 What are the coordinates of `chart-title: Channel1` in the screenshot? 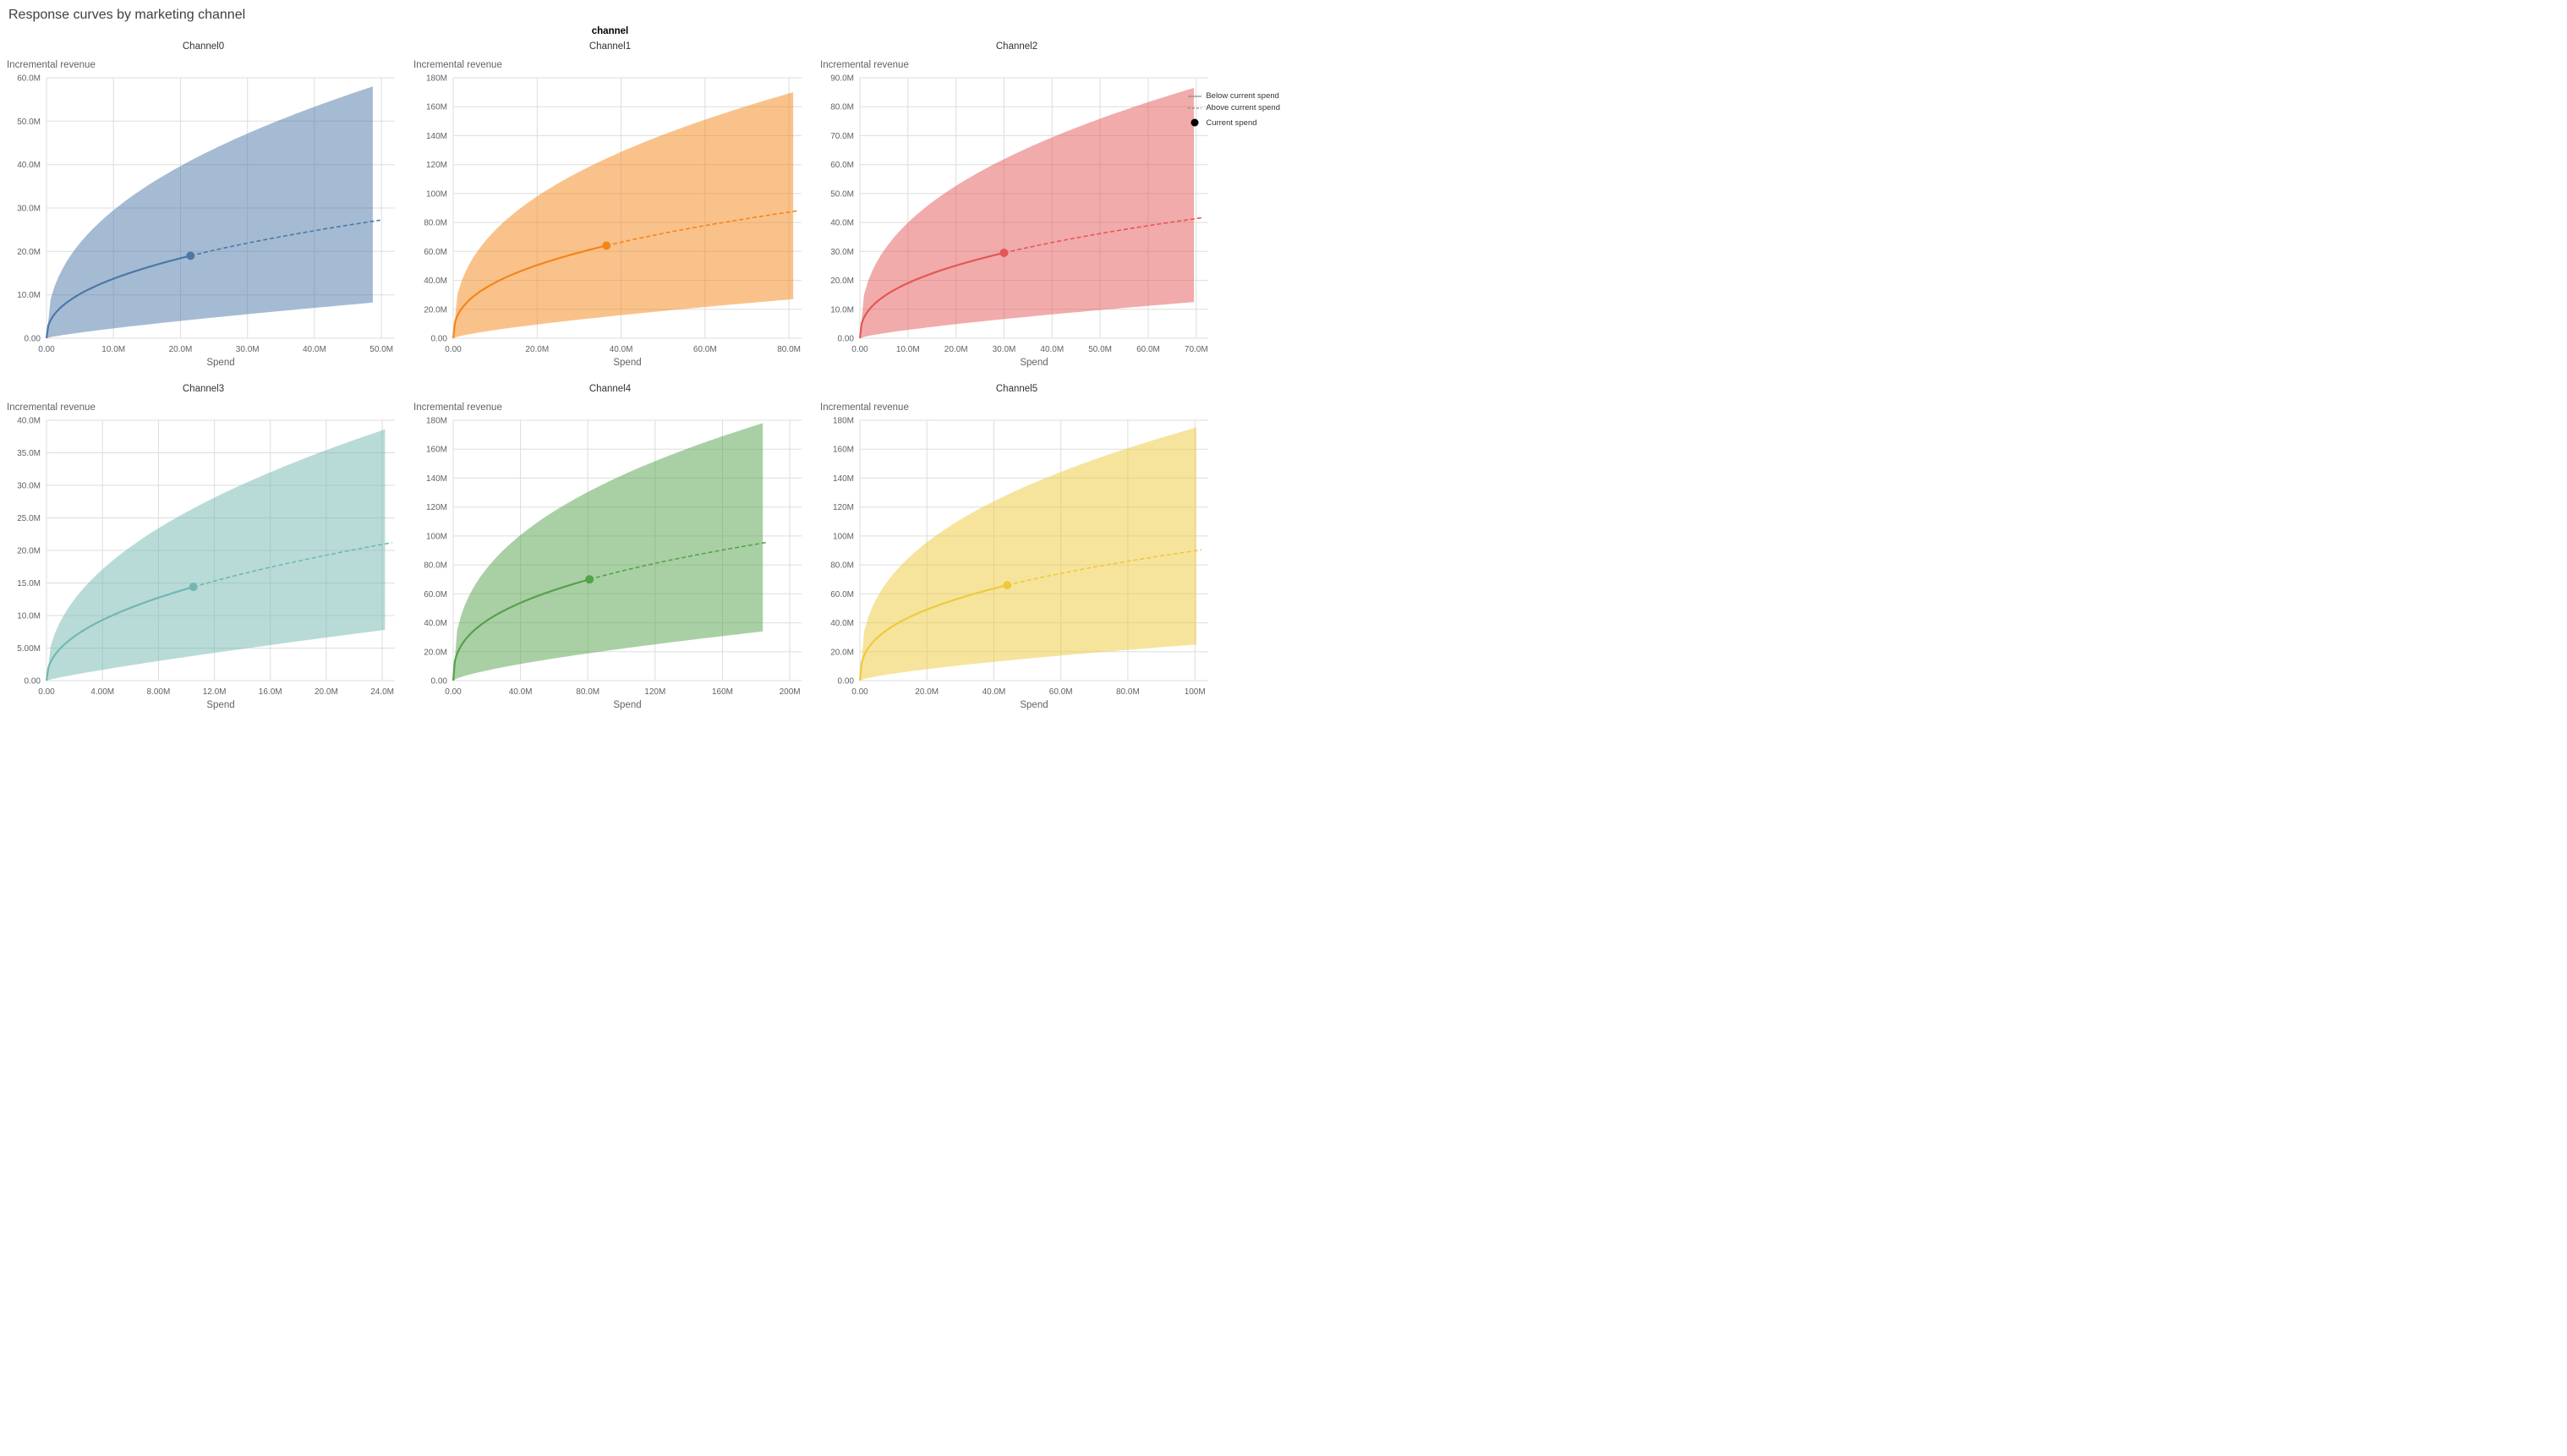 It's located at (610, 46).